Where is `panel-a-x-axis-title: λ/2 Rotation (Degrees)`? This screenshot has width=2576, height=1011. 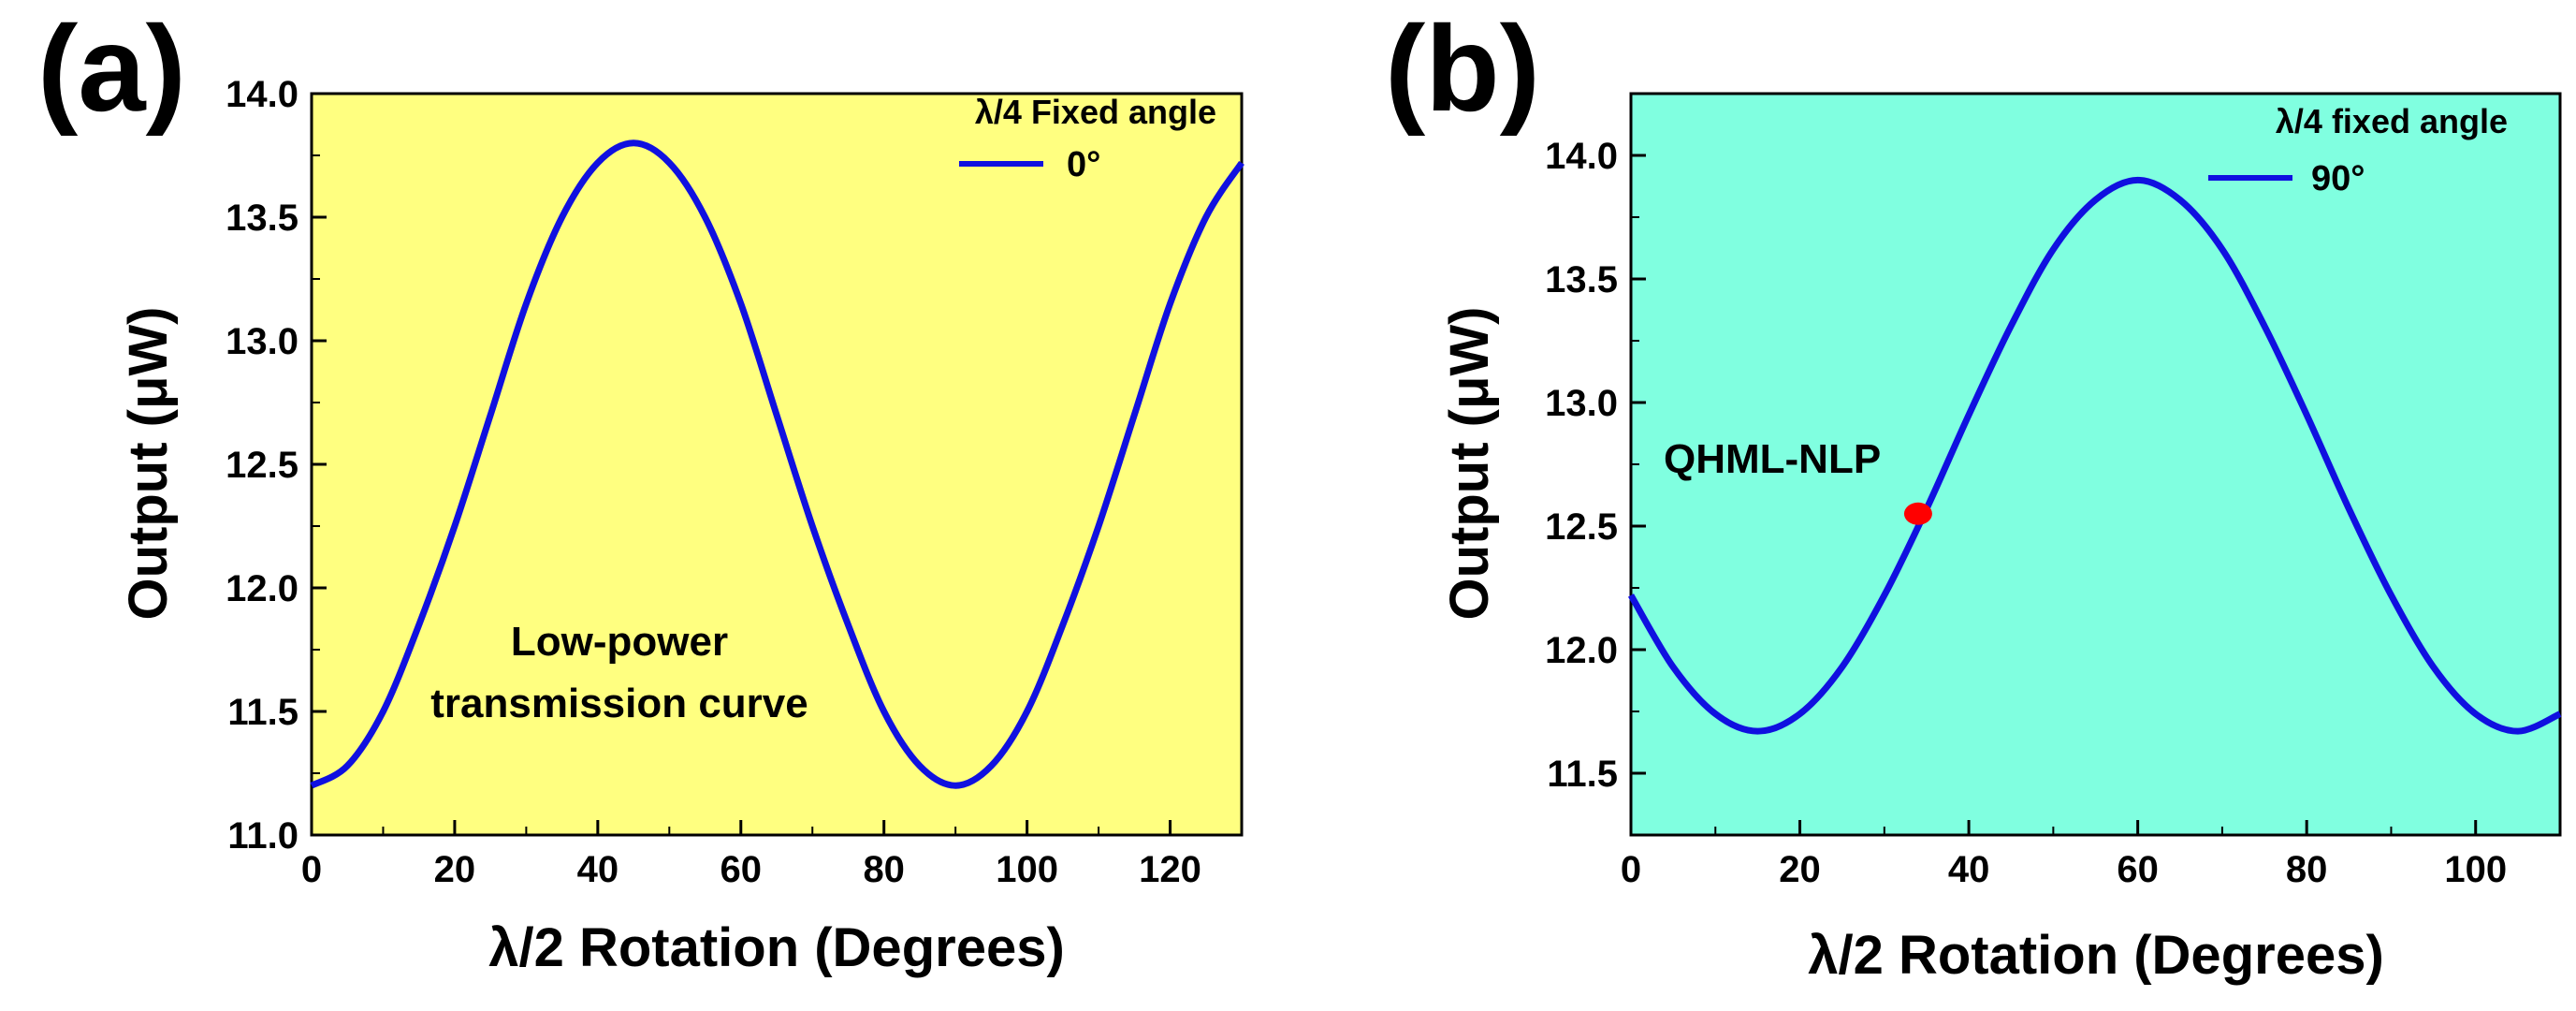 panel-a-x-axis-title: λ/2 Rotation (Degrees) is located at coordinates (776, 948).